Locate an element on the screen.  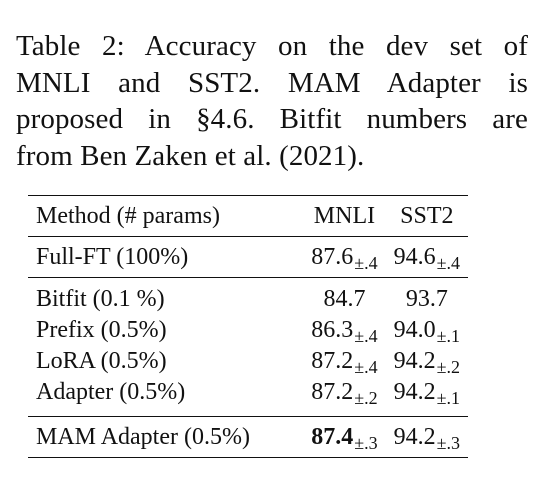
method-cell: Full-FT (100%) is located at coordinates (112, 256).